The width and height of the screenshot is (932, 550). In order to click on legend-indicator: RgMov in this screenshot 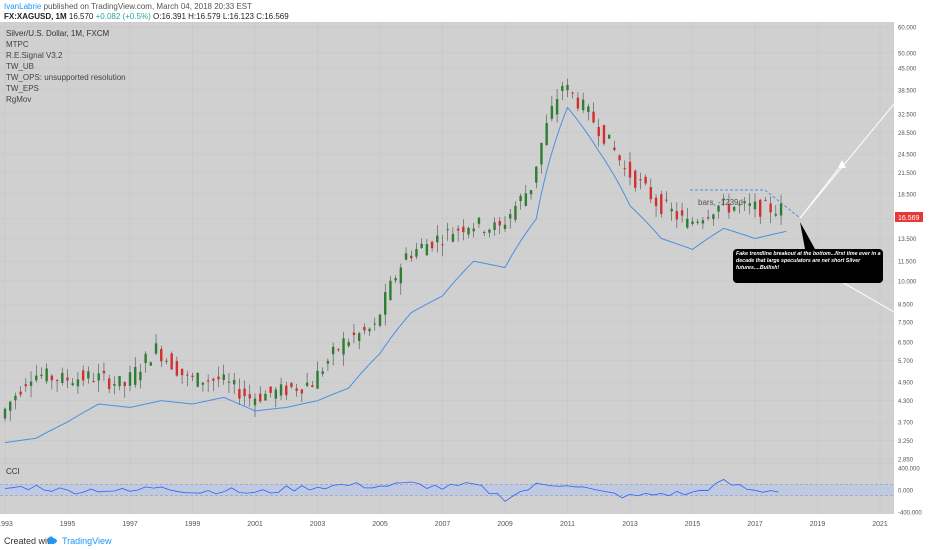, I will do `click(18, 99)`.